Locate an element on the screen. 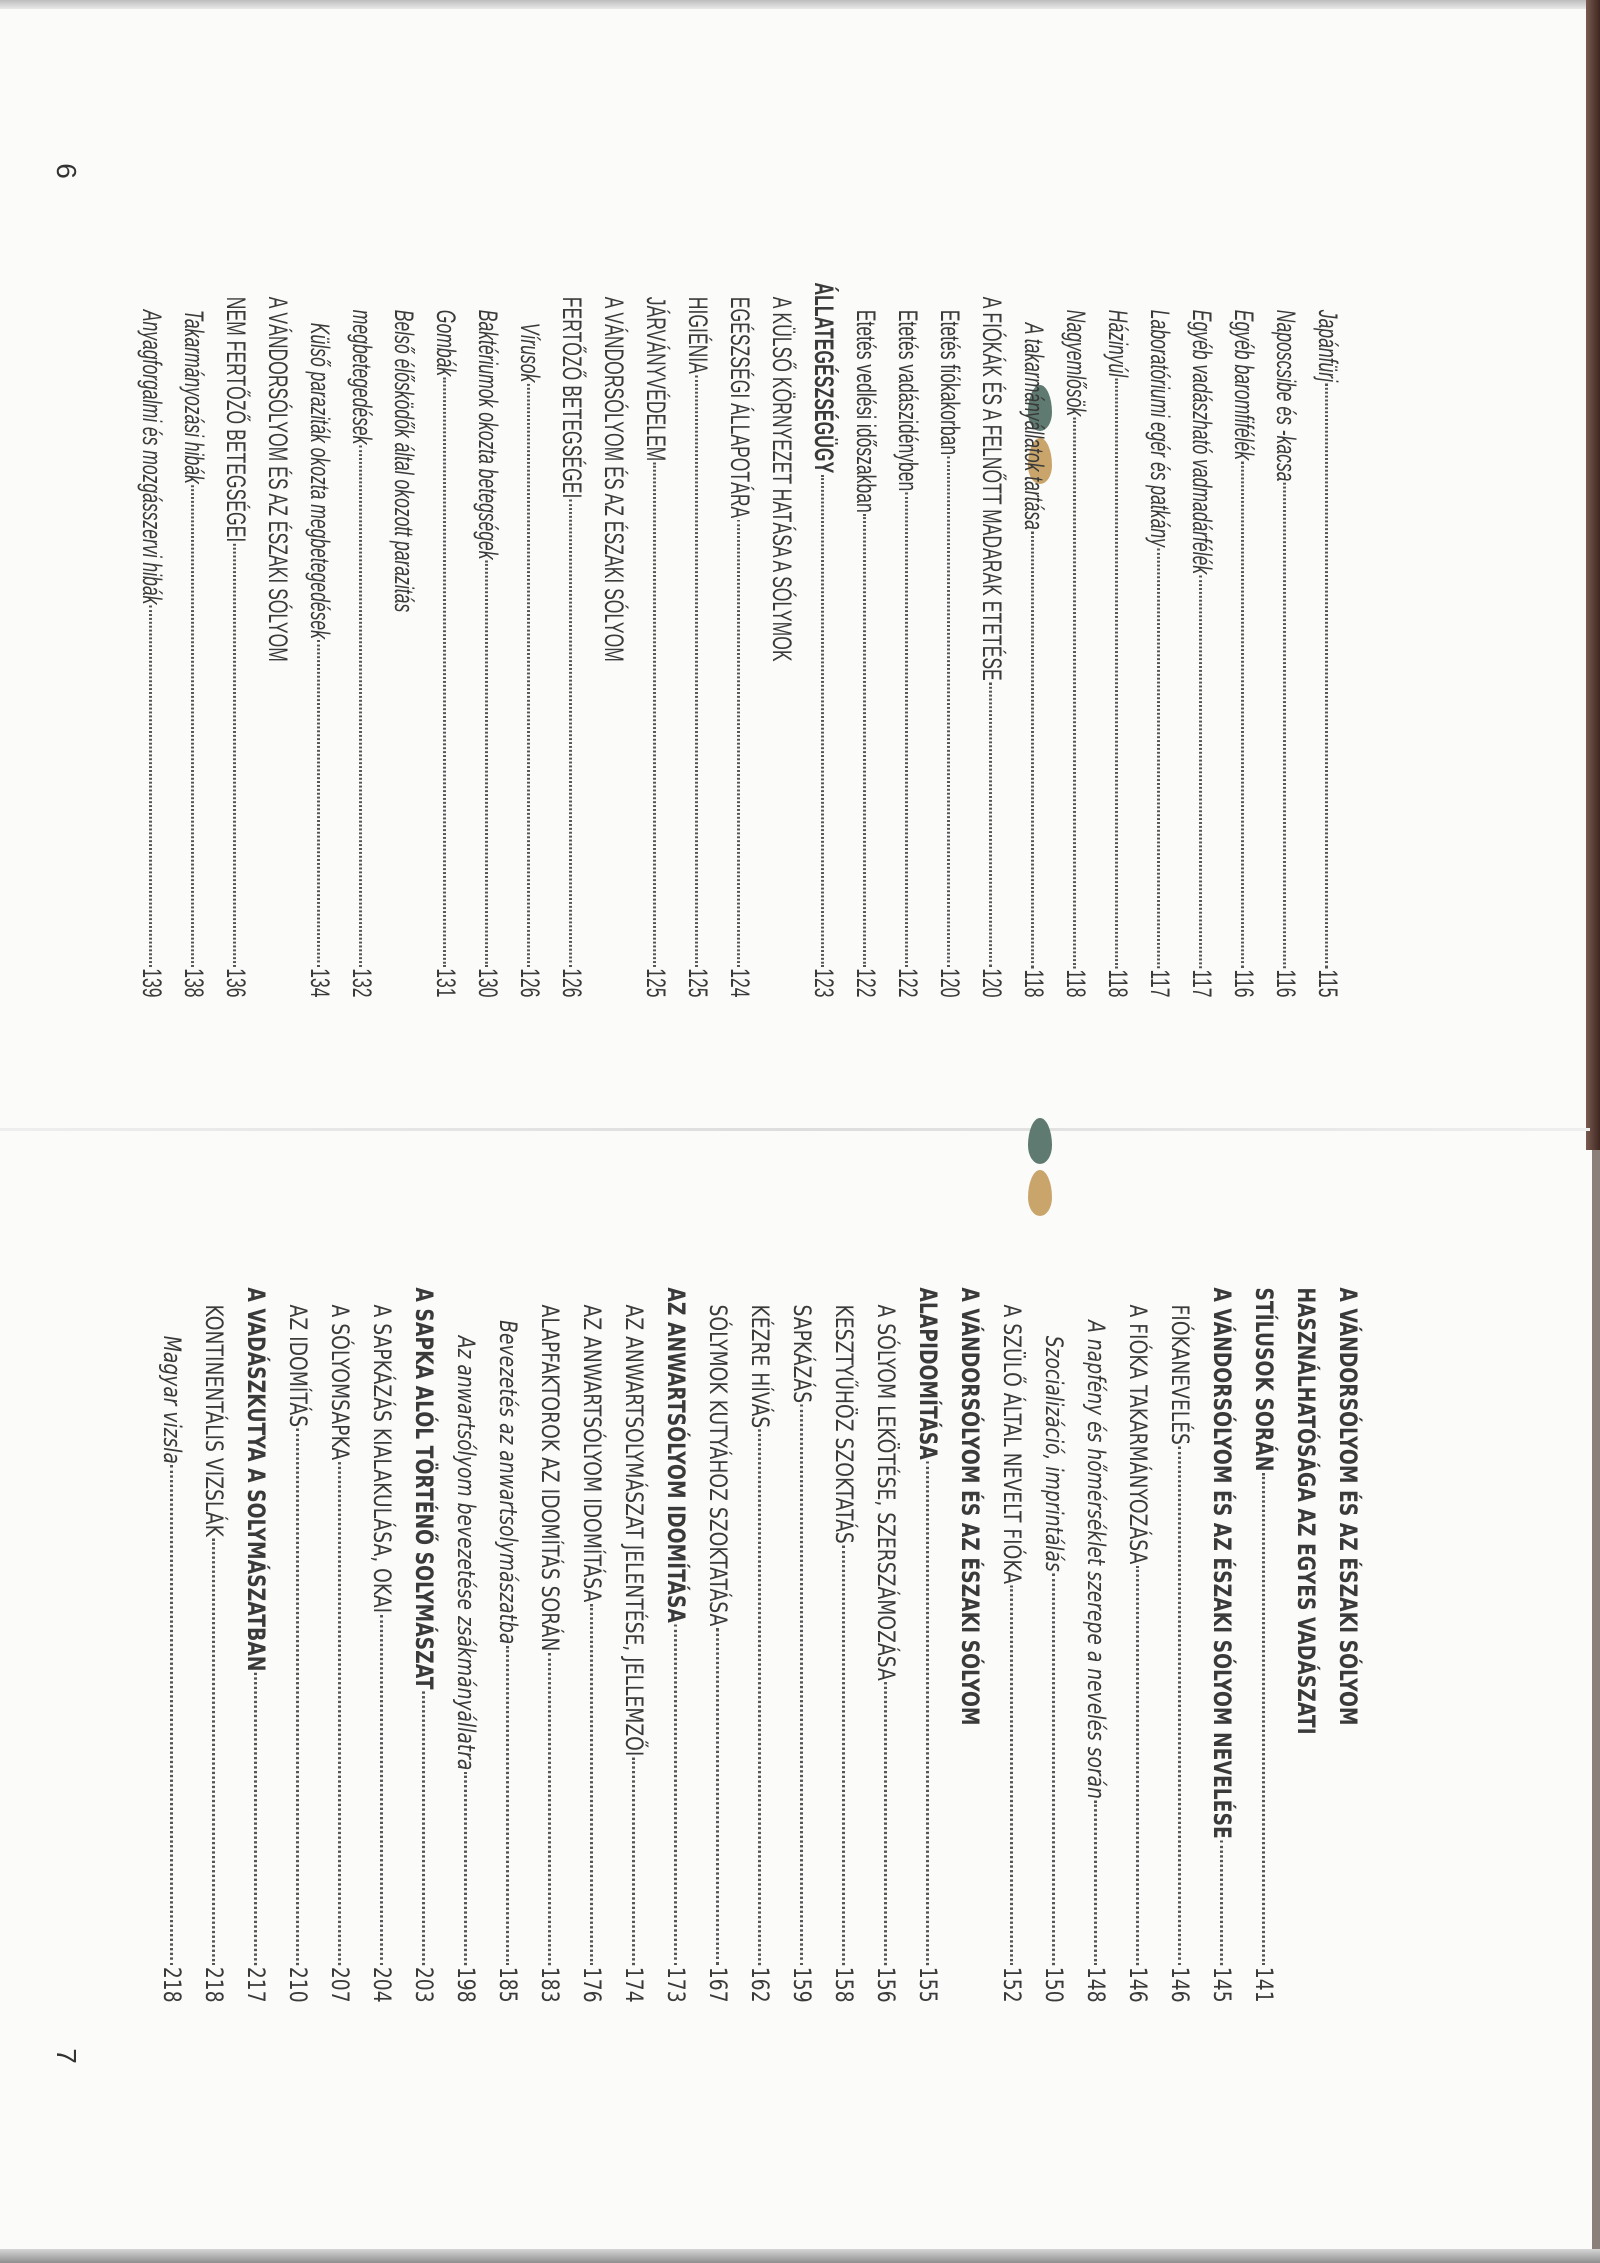 The height and width of the screenshot is (2263, 1600). book-cover-edge-lower is located at coordinates (1596, 1700).